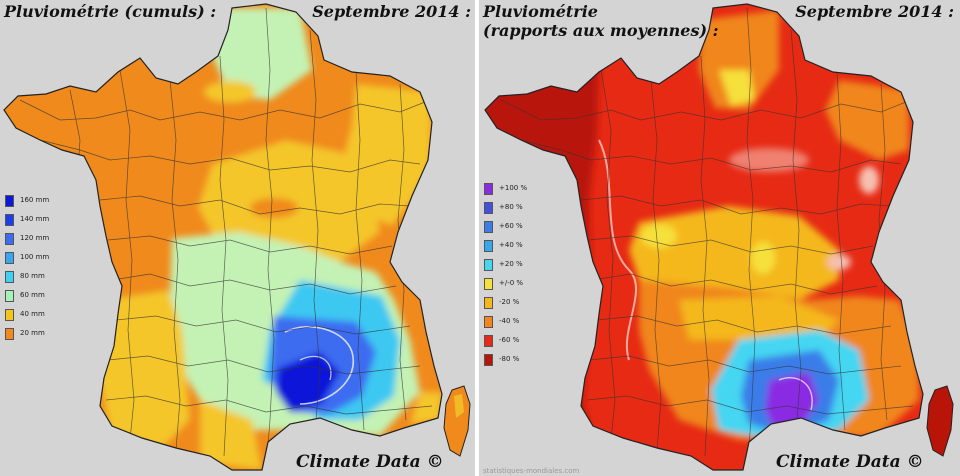 This screenshot has height=476, width=960. I want to click on legend-item: 80 mm, so click(40, 277).